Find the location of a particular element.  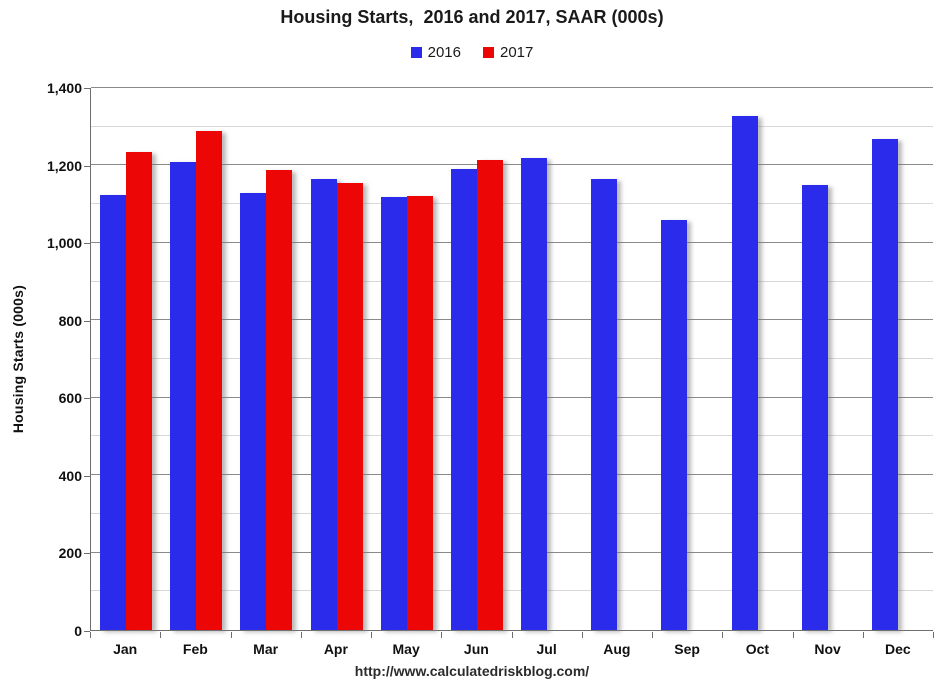

bar-2016-feb is located at coordinates (183, 395).